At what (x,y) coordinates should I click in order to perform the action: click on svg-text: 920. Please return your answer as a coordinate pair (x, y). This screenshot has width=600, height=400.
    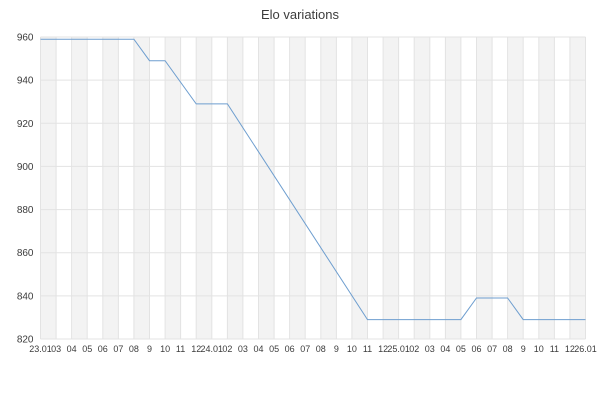
    Looking at the image, I should click on (25, 124).